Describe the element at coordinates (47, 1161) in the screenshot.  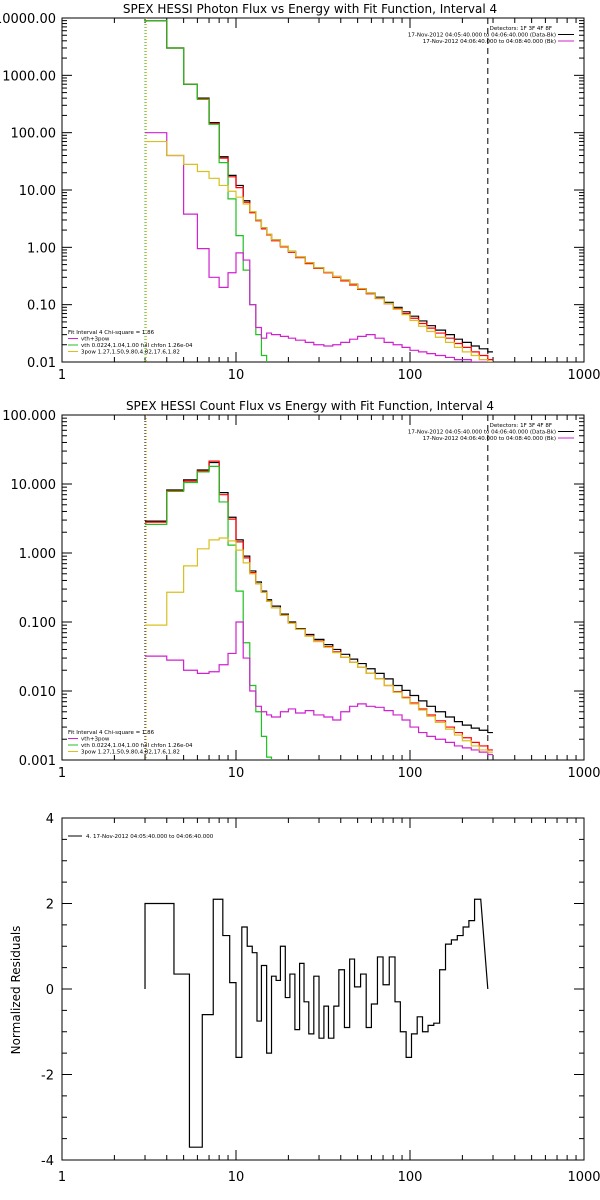
I see `y-tick-label: -4` at that location.